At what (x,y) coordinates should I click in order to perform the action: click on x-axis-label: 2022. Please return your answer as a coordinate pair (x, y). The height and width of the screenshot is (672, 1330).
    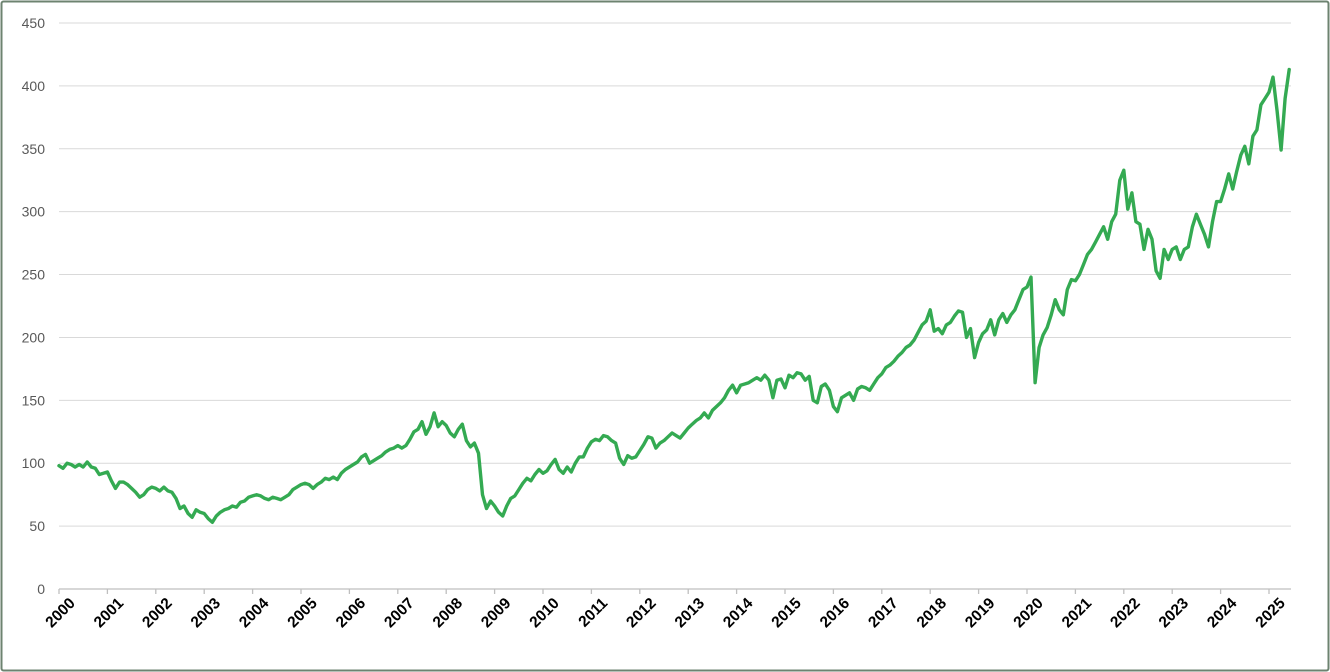
    Looking at the image, I should click on (1125, 613).